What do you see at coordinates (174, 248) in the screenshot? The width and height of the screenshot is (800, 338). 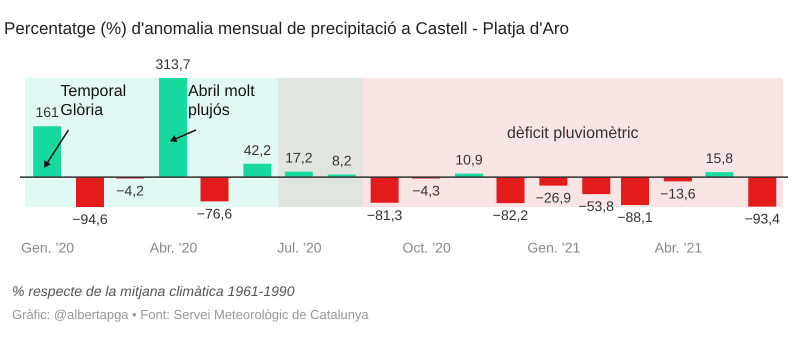 I see `x-tick-label: Abr. ’20` at bounding box center [174, 248].